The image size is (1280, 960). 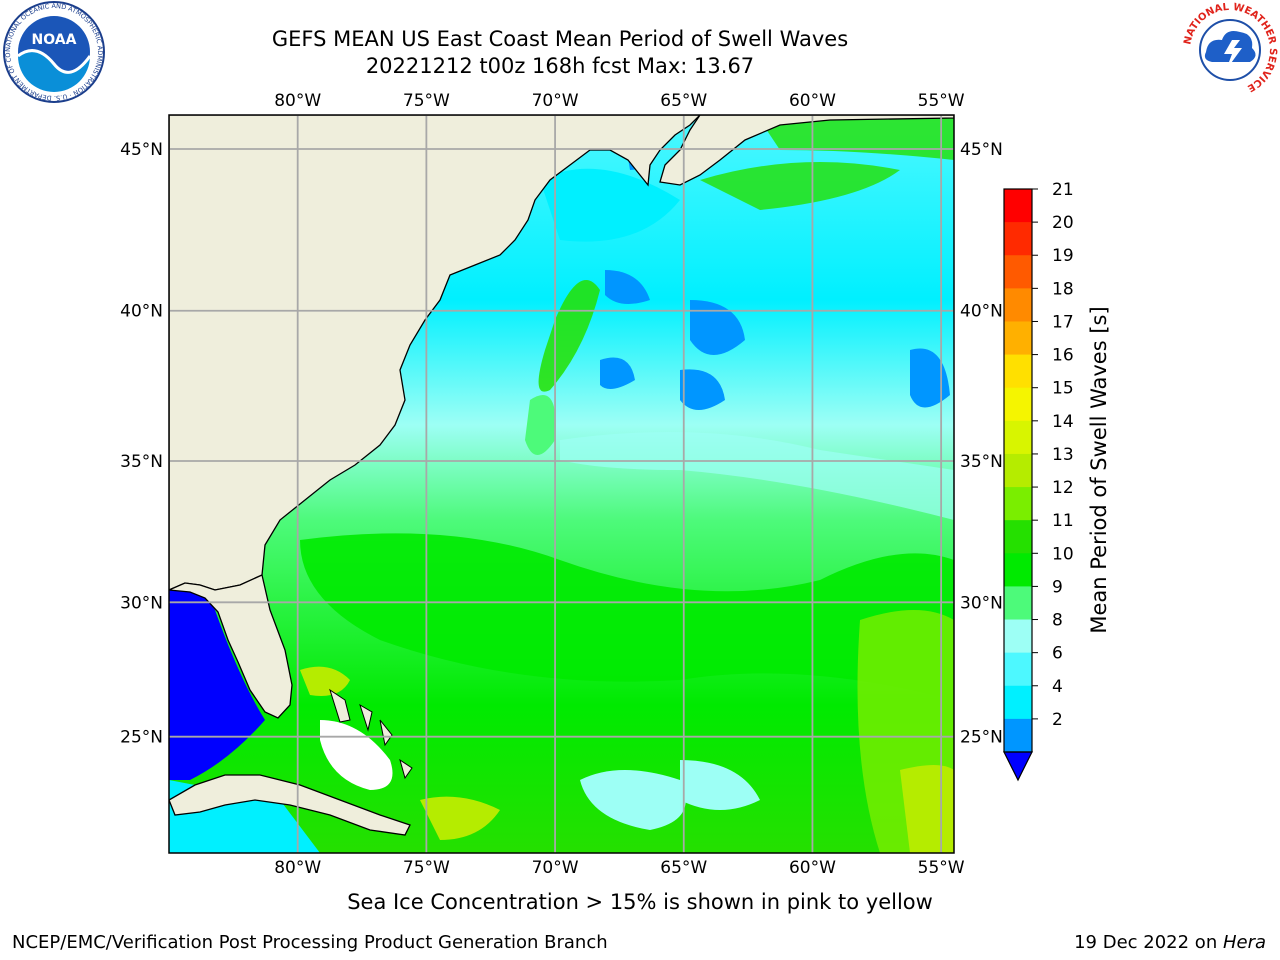 I want to click on lon-label-bottom: 55°W, so click(x=941, y=868).